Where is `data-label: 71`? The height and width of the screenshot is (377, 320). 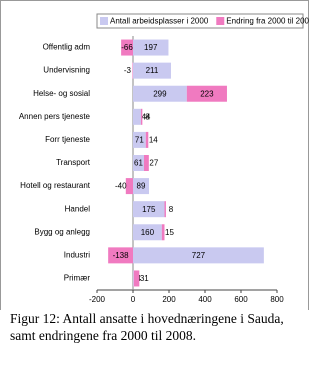
data-label: 71 is located at coordinates (139, 140).